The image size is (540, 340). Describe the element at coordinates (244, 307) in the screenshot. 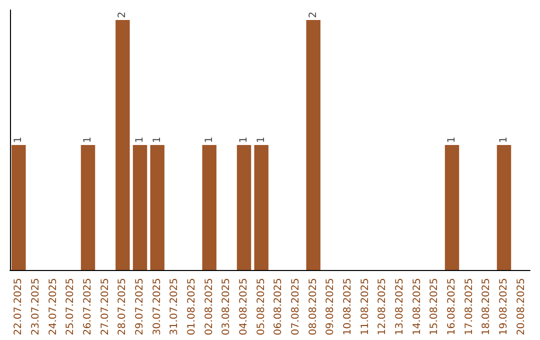

I see `x-tick-label: 04.08.2025` at that location.